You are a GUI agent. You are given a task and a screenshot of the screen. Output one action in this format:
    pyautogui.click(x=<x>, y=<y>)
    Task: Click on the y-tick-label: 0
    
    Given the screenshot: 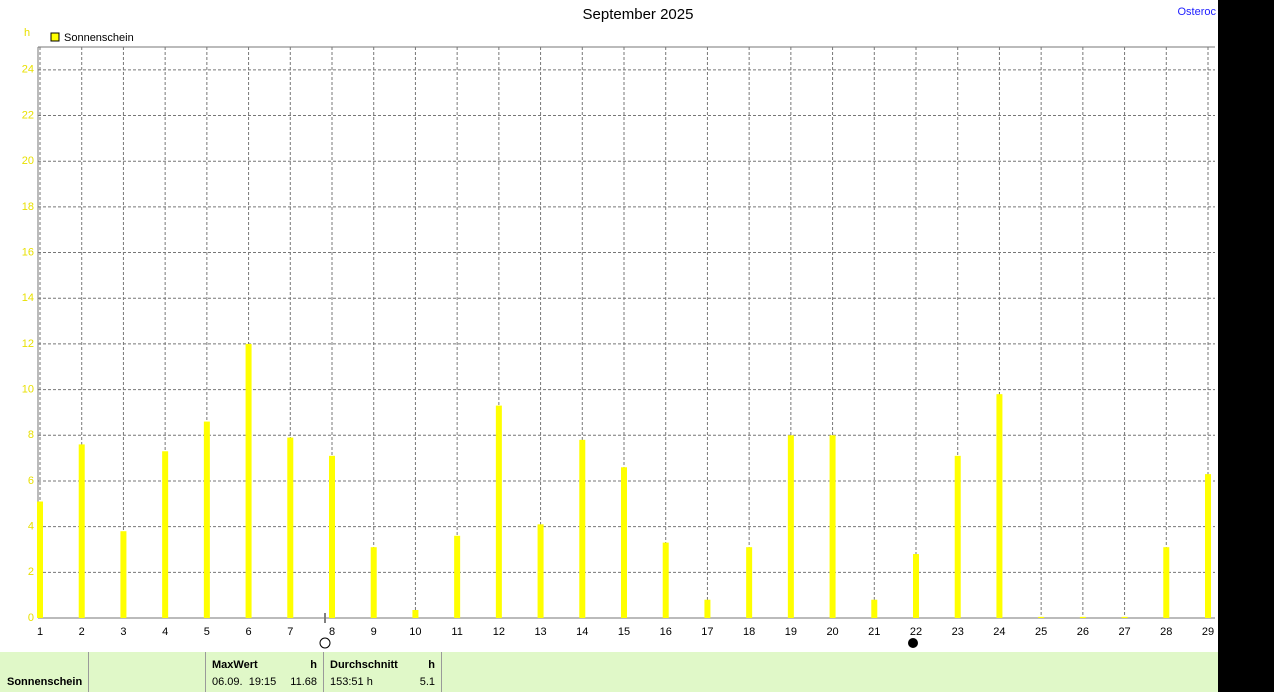 What is the action you would take?
    pyautogui.click(x=31, y=618)
    